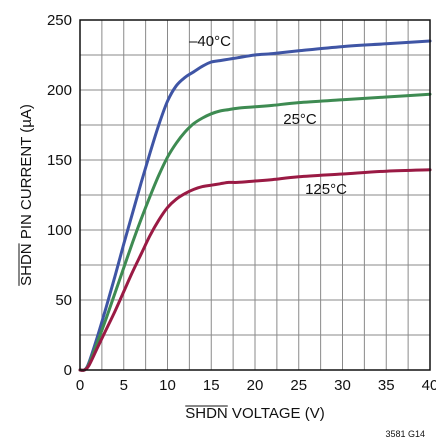 This screenshot has width=436, height=442. I want to click on y-tick-label: 0, so click(68, 370).